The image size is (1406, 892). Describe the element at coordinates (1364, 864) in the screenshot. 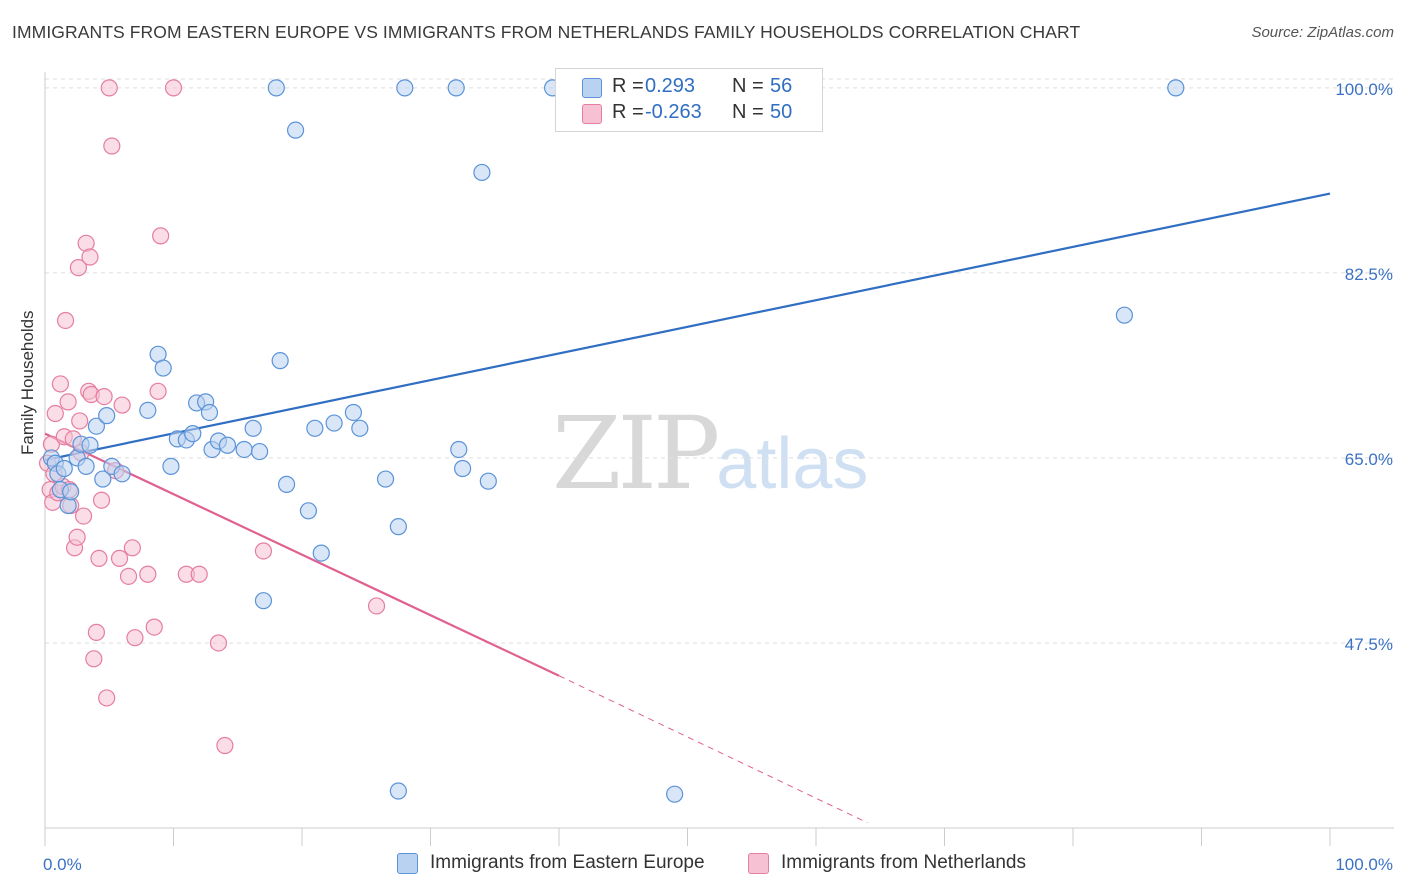

I see `x-tick-label: 100.0%` at that location.